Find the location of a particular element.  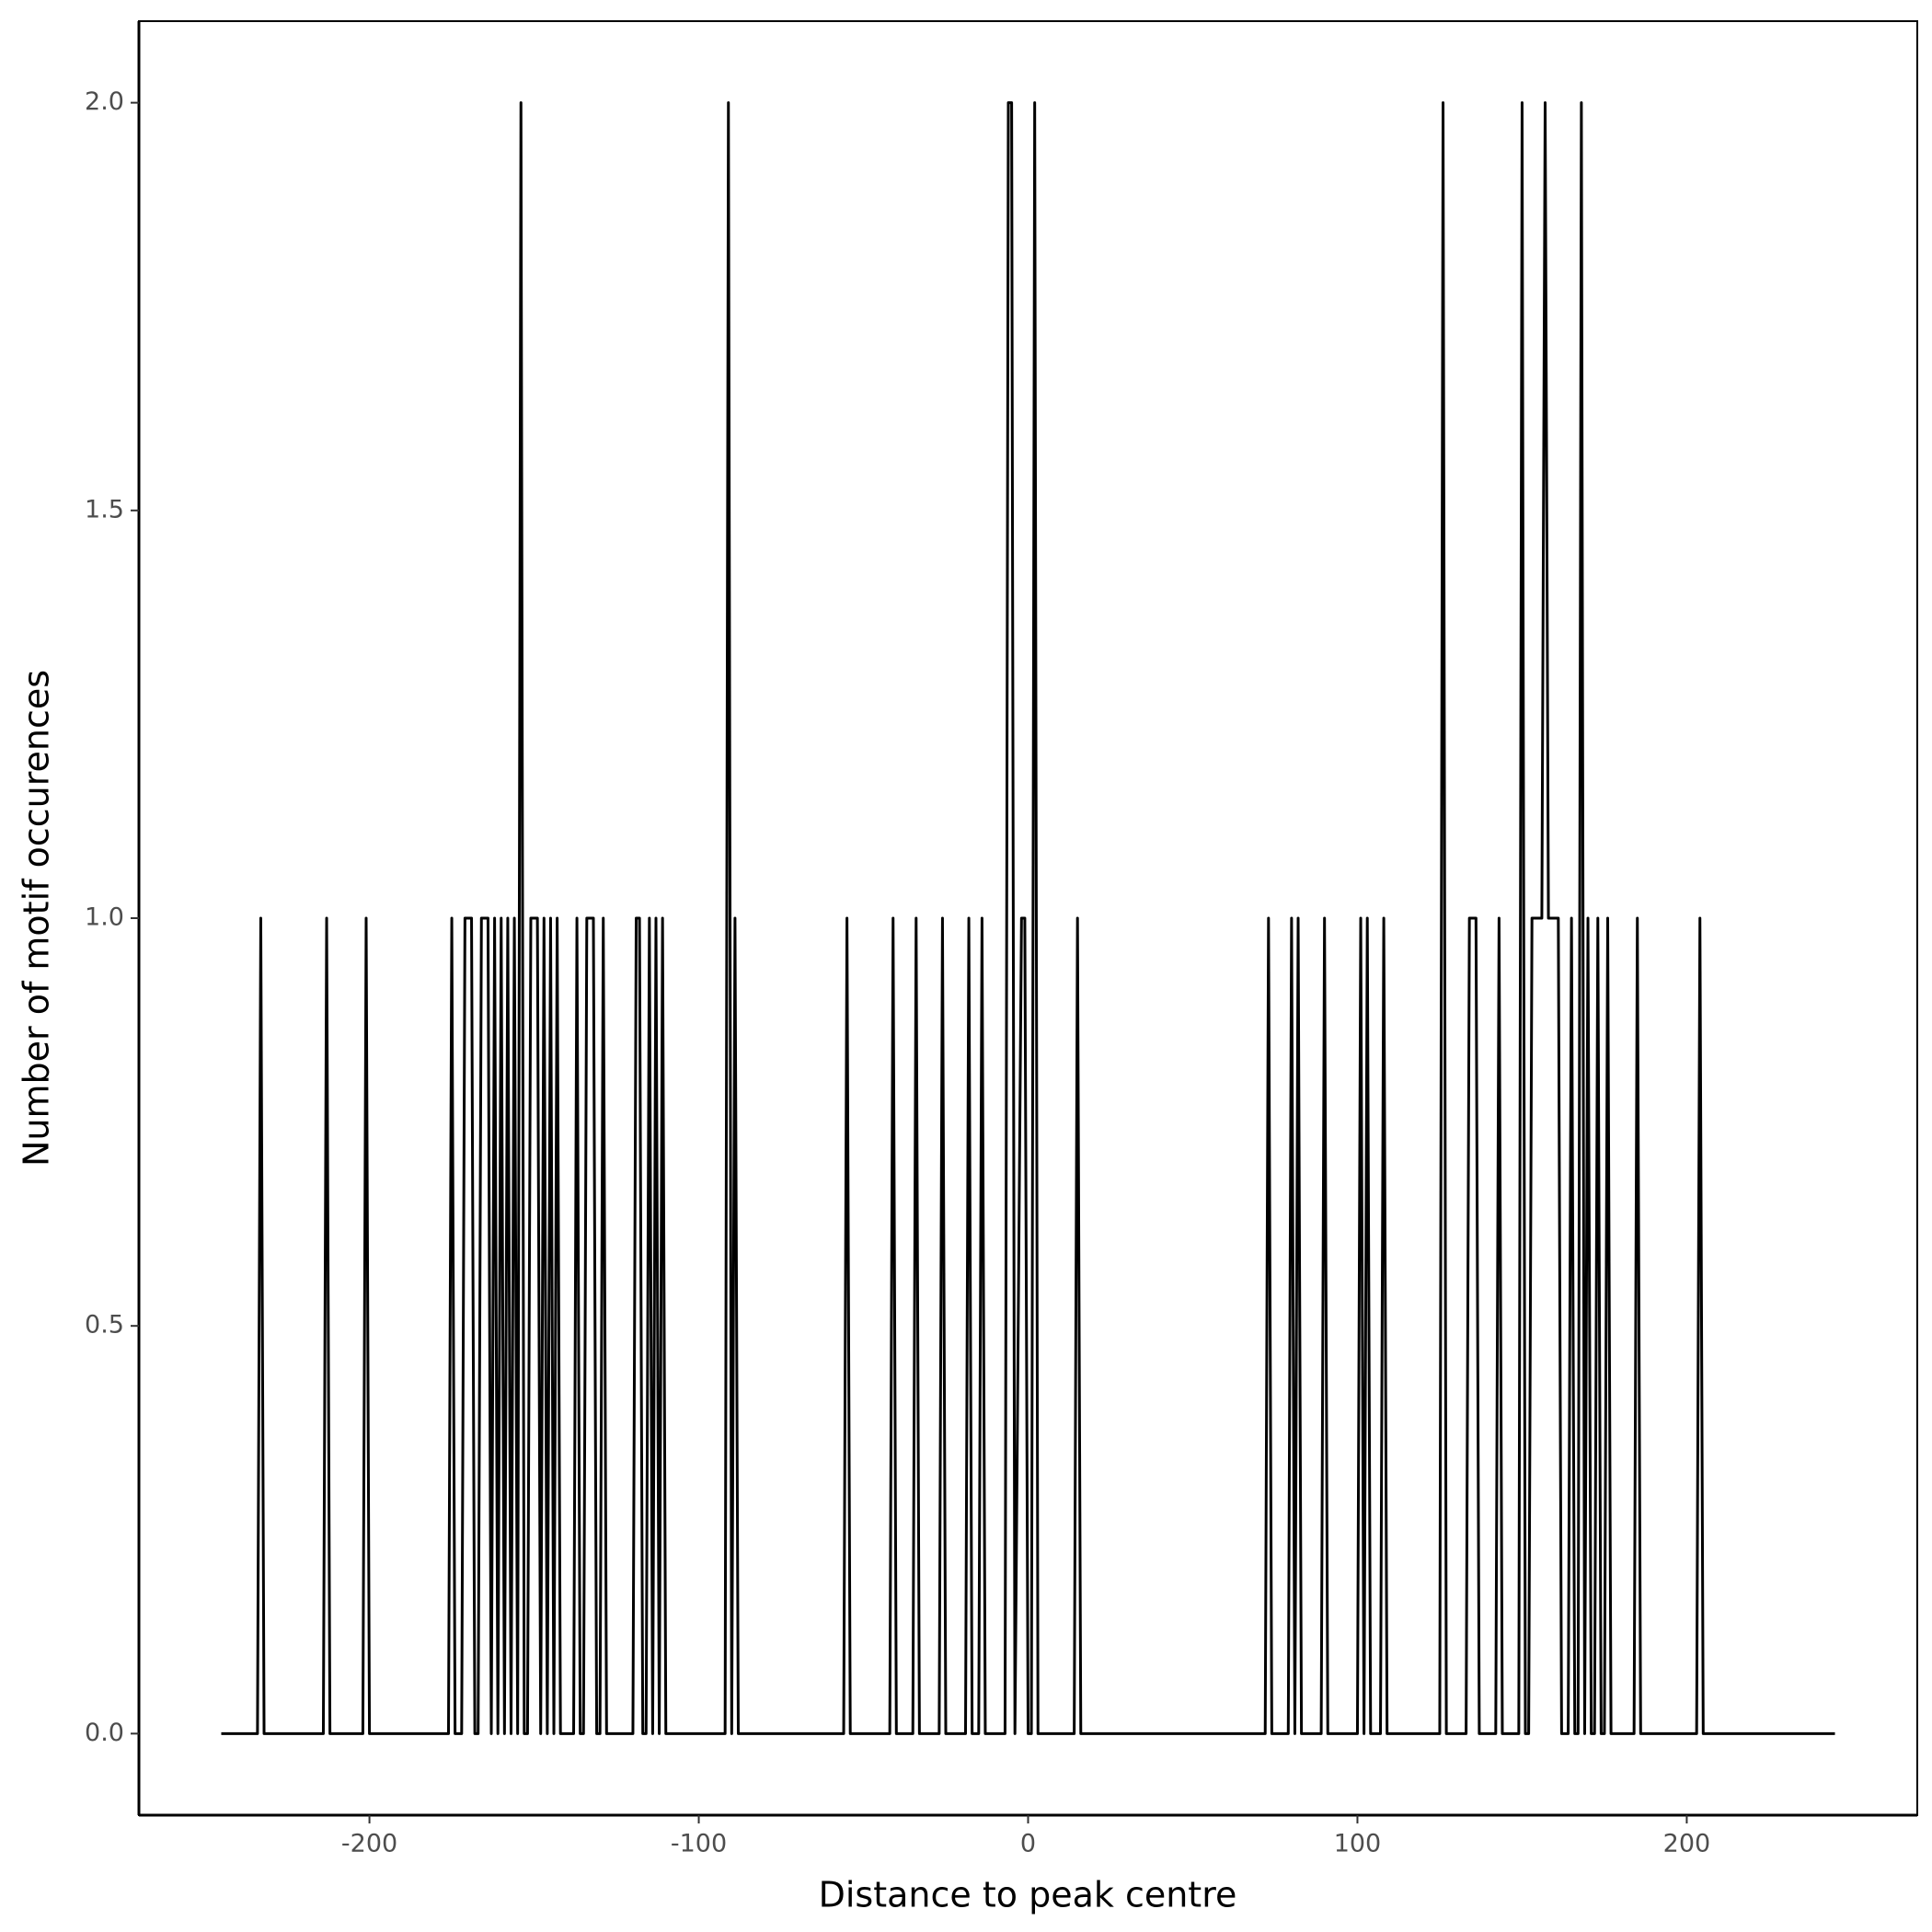

y-tick-label: 2.0 is located at coordinates (104, 101).